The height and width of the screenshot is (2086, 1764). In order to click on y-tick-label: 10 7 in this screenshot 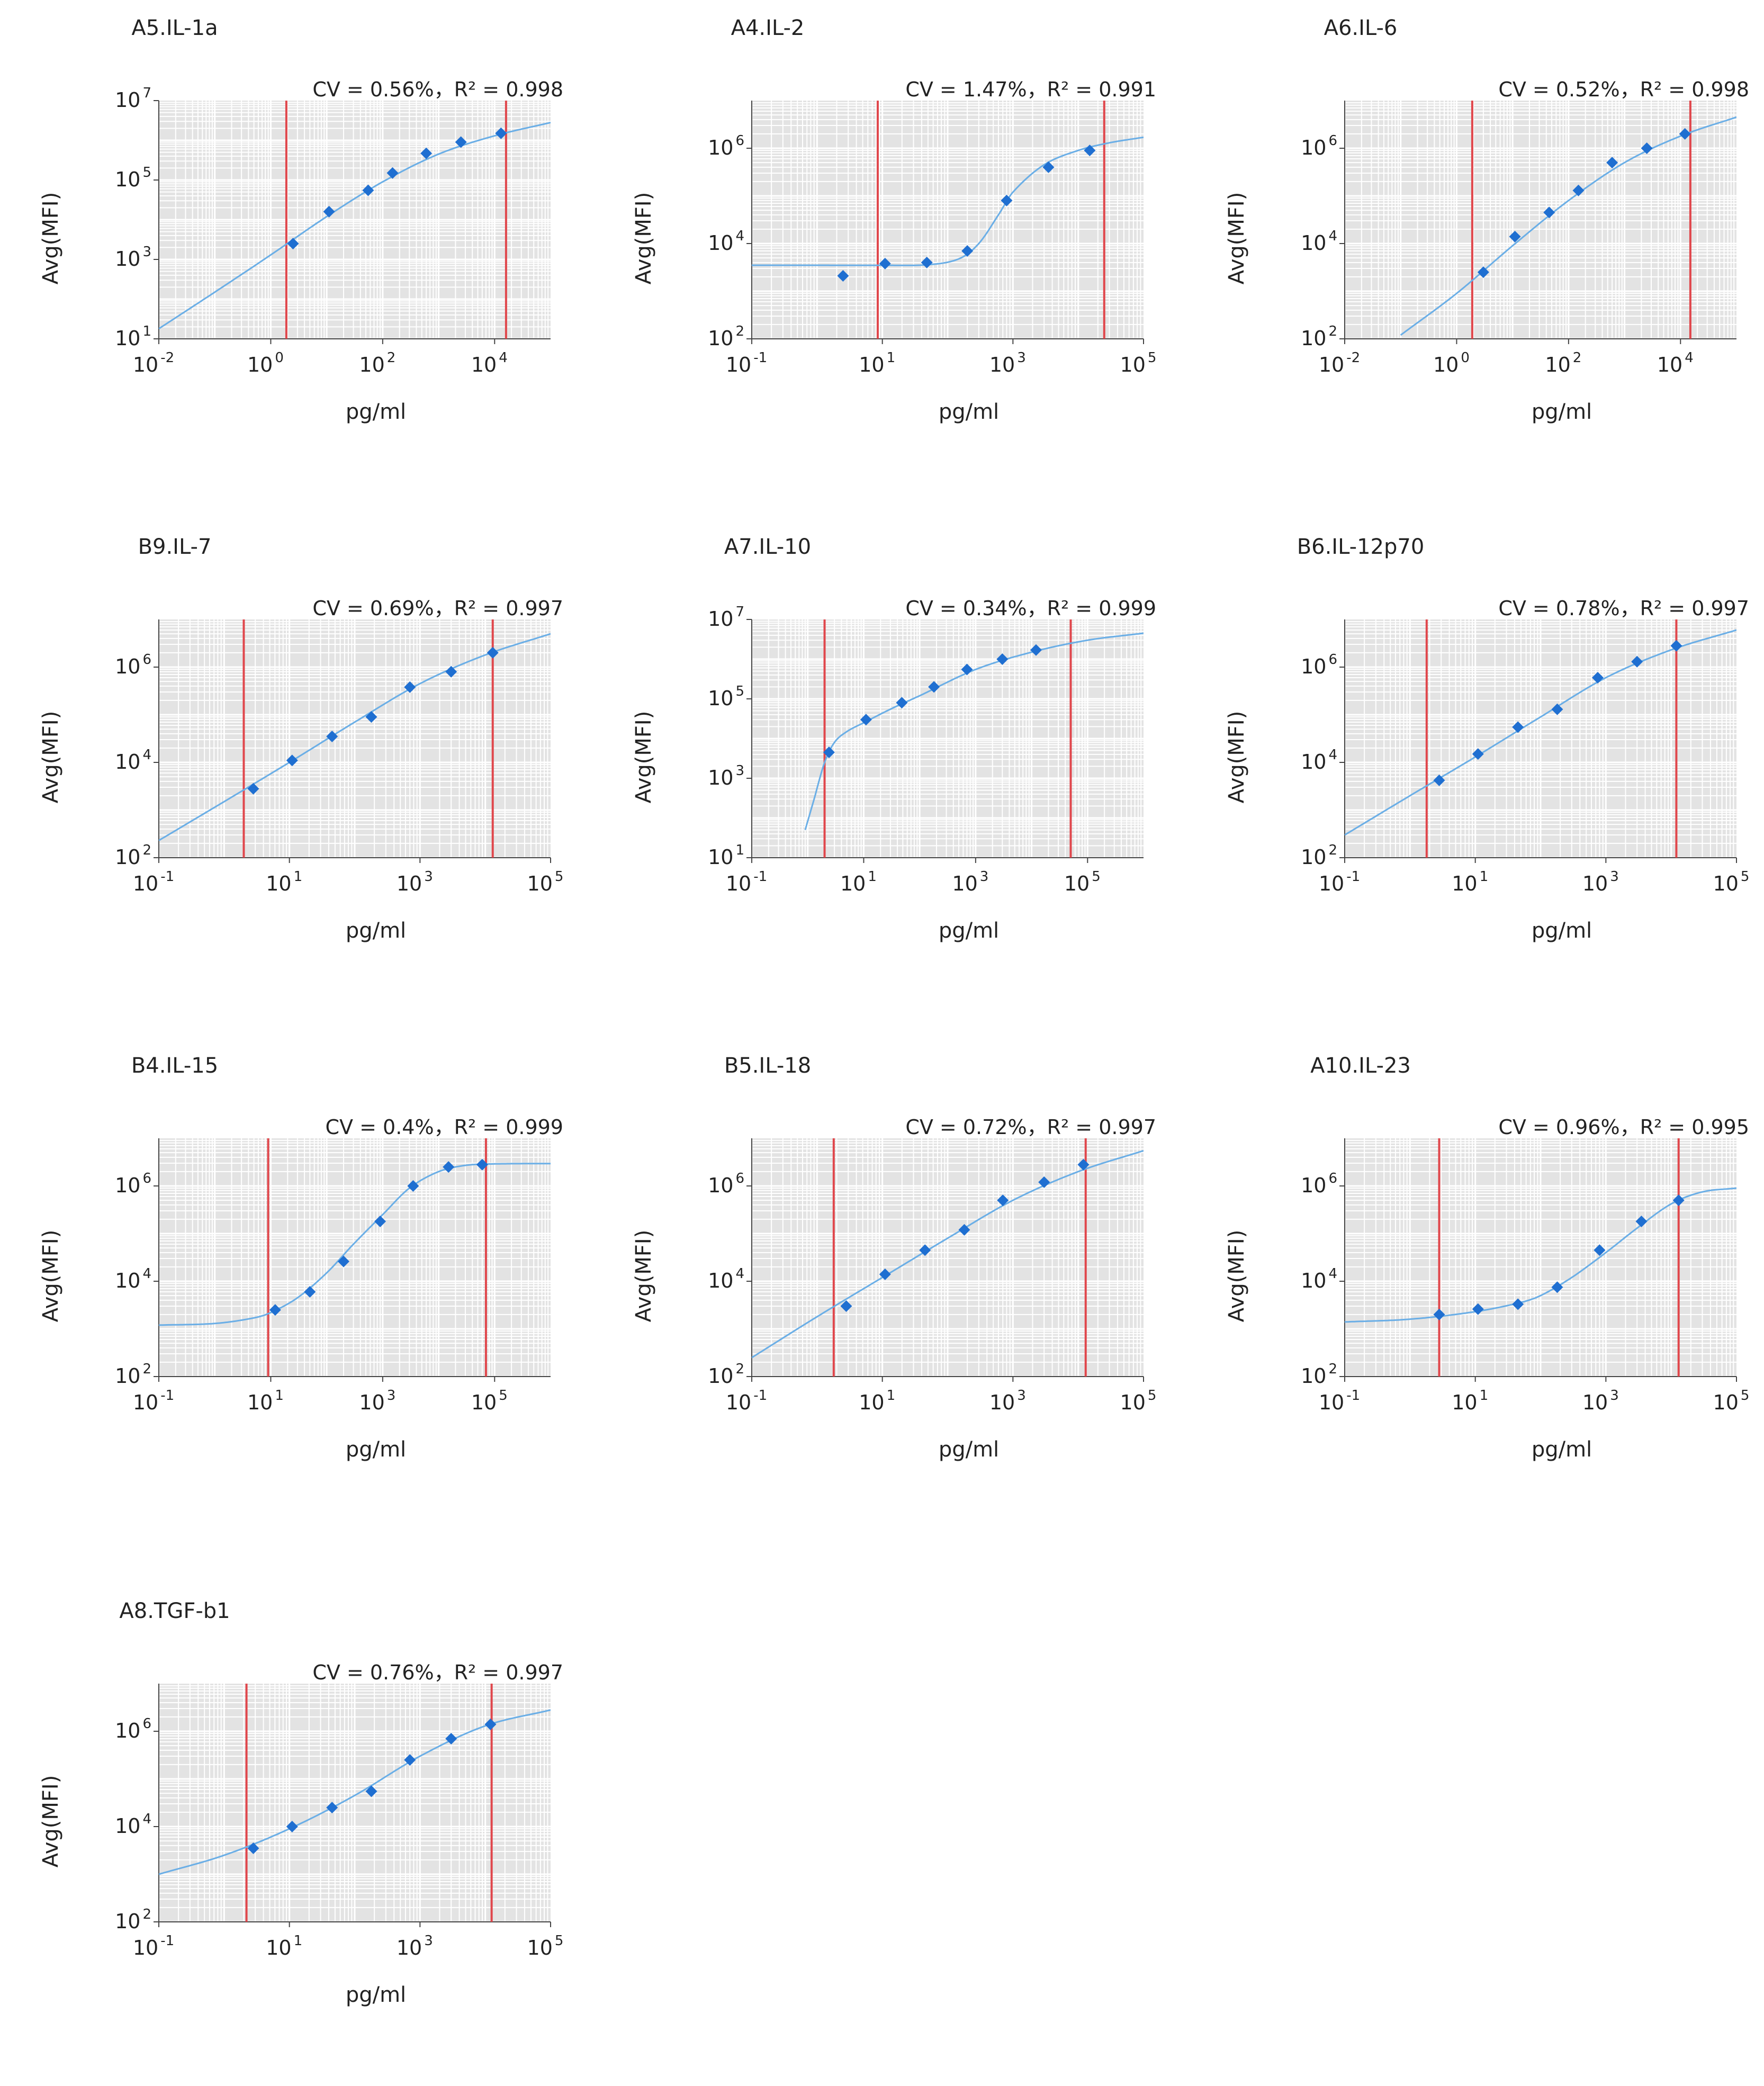, I will do `click(133, 98)`.